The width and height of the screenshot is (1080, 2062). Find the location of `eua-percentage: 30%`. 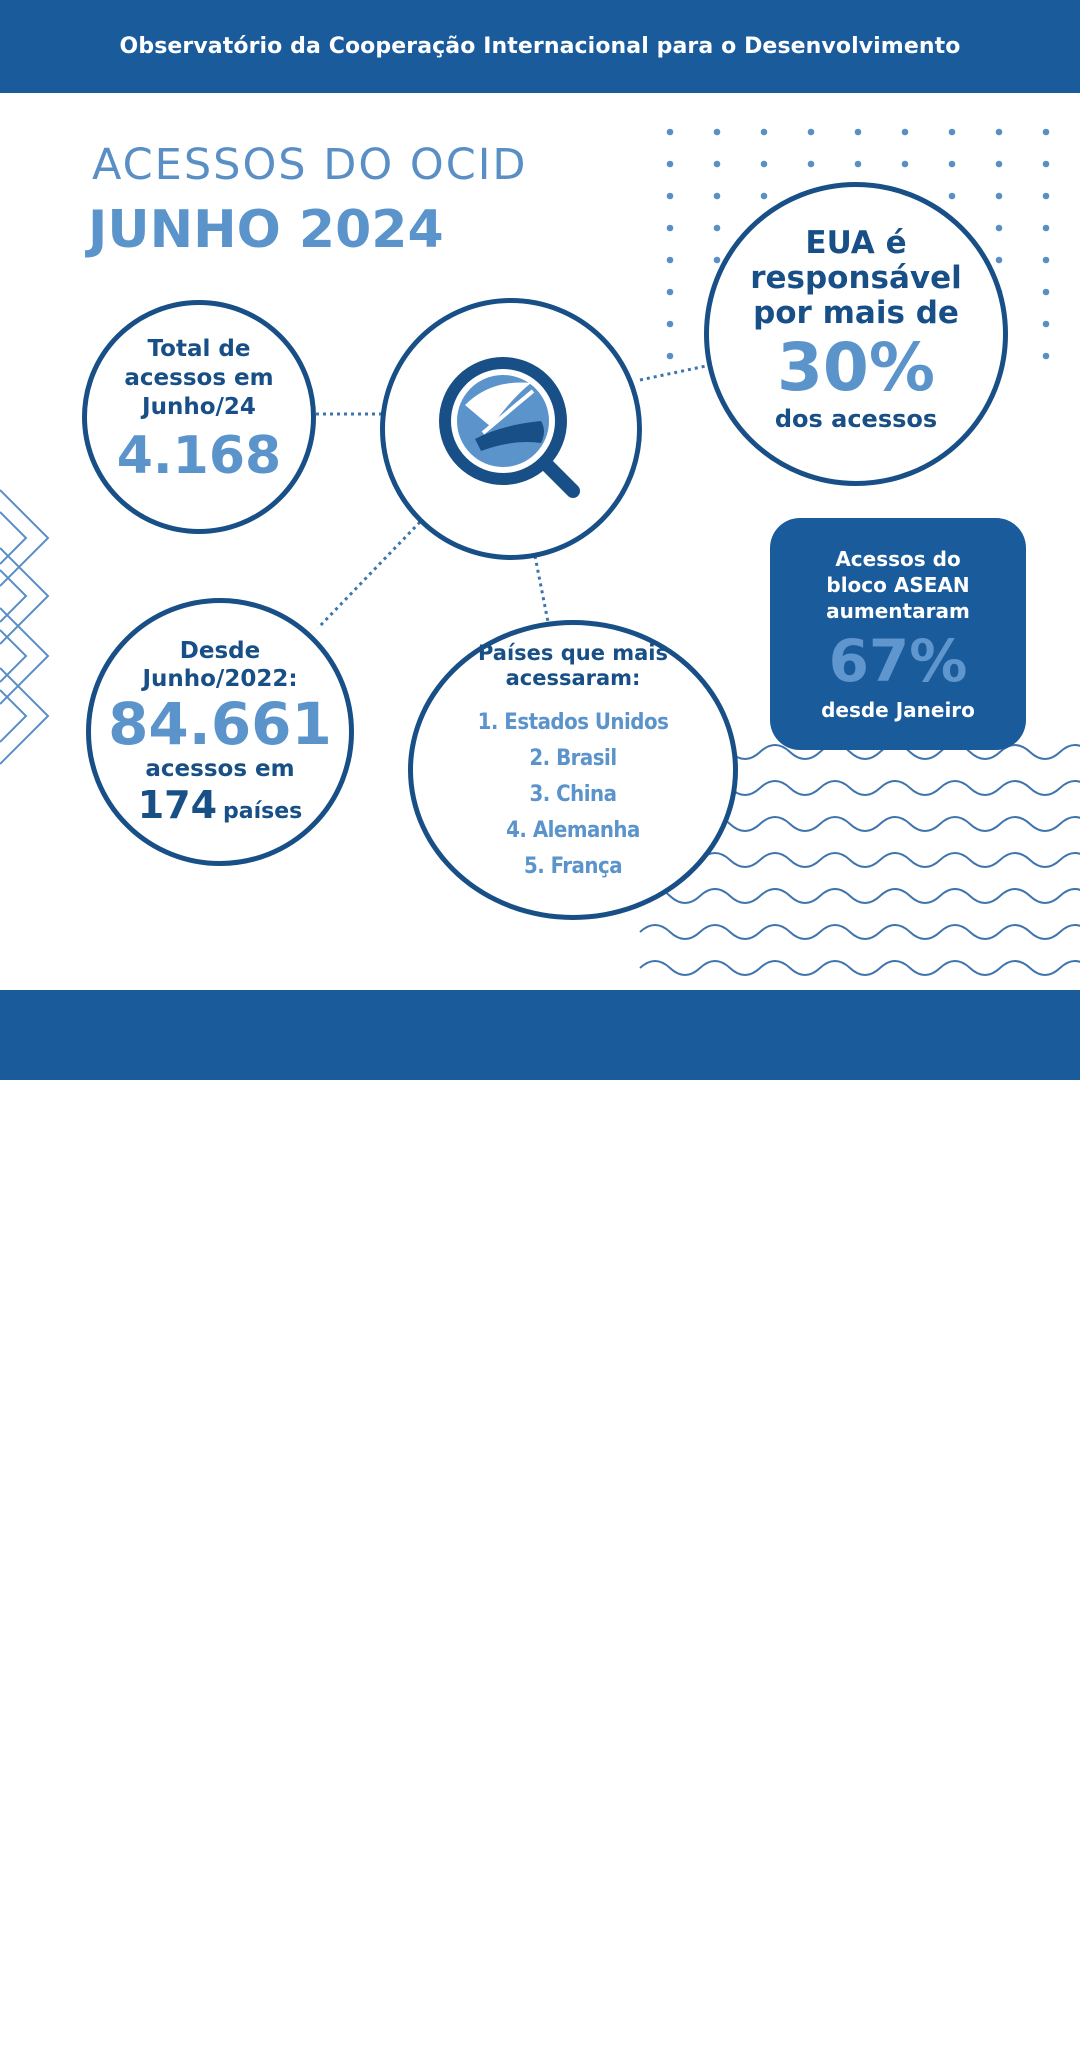

eua-percentage: 30% is located at coordinates (856, 367).